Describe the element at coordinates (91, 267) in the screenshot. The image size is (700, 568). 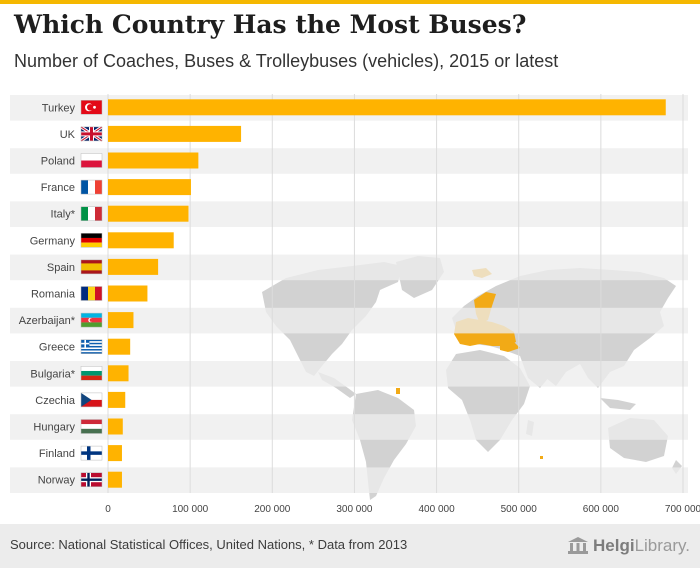
I see `spain-flag-icon` at that location.